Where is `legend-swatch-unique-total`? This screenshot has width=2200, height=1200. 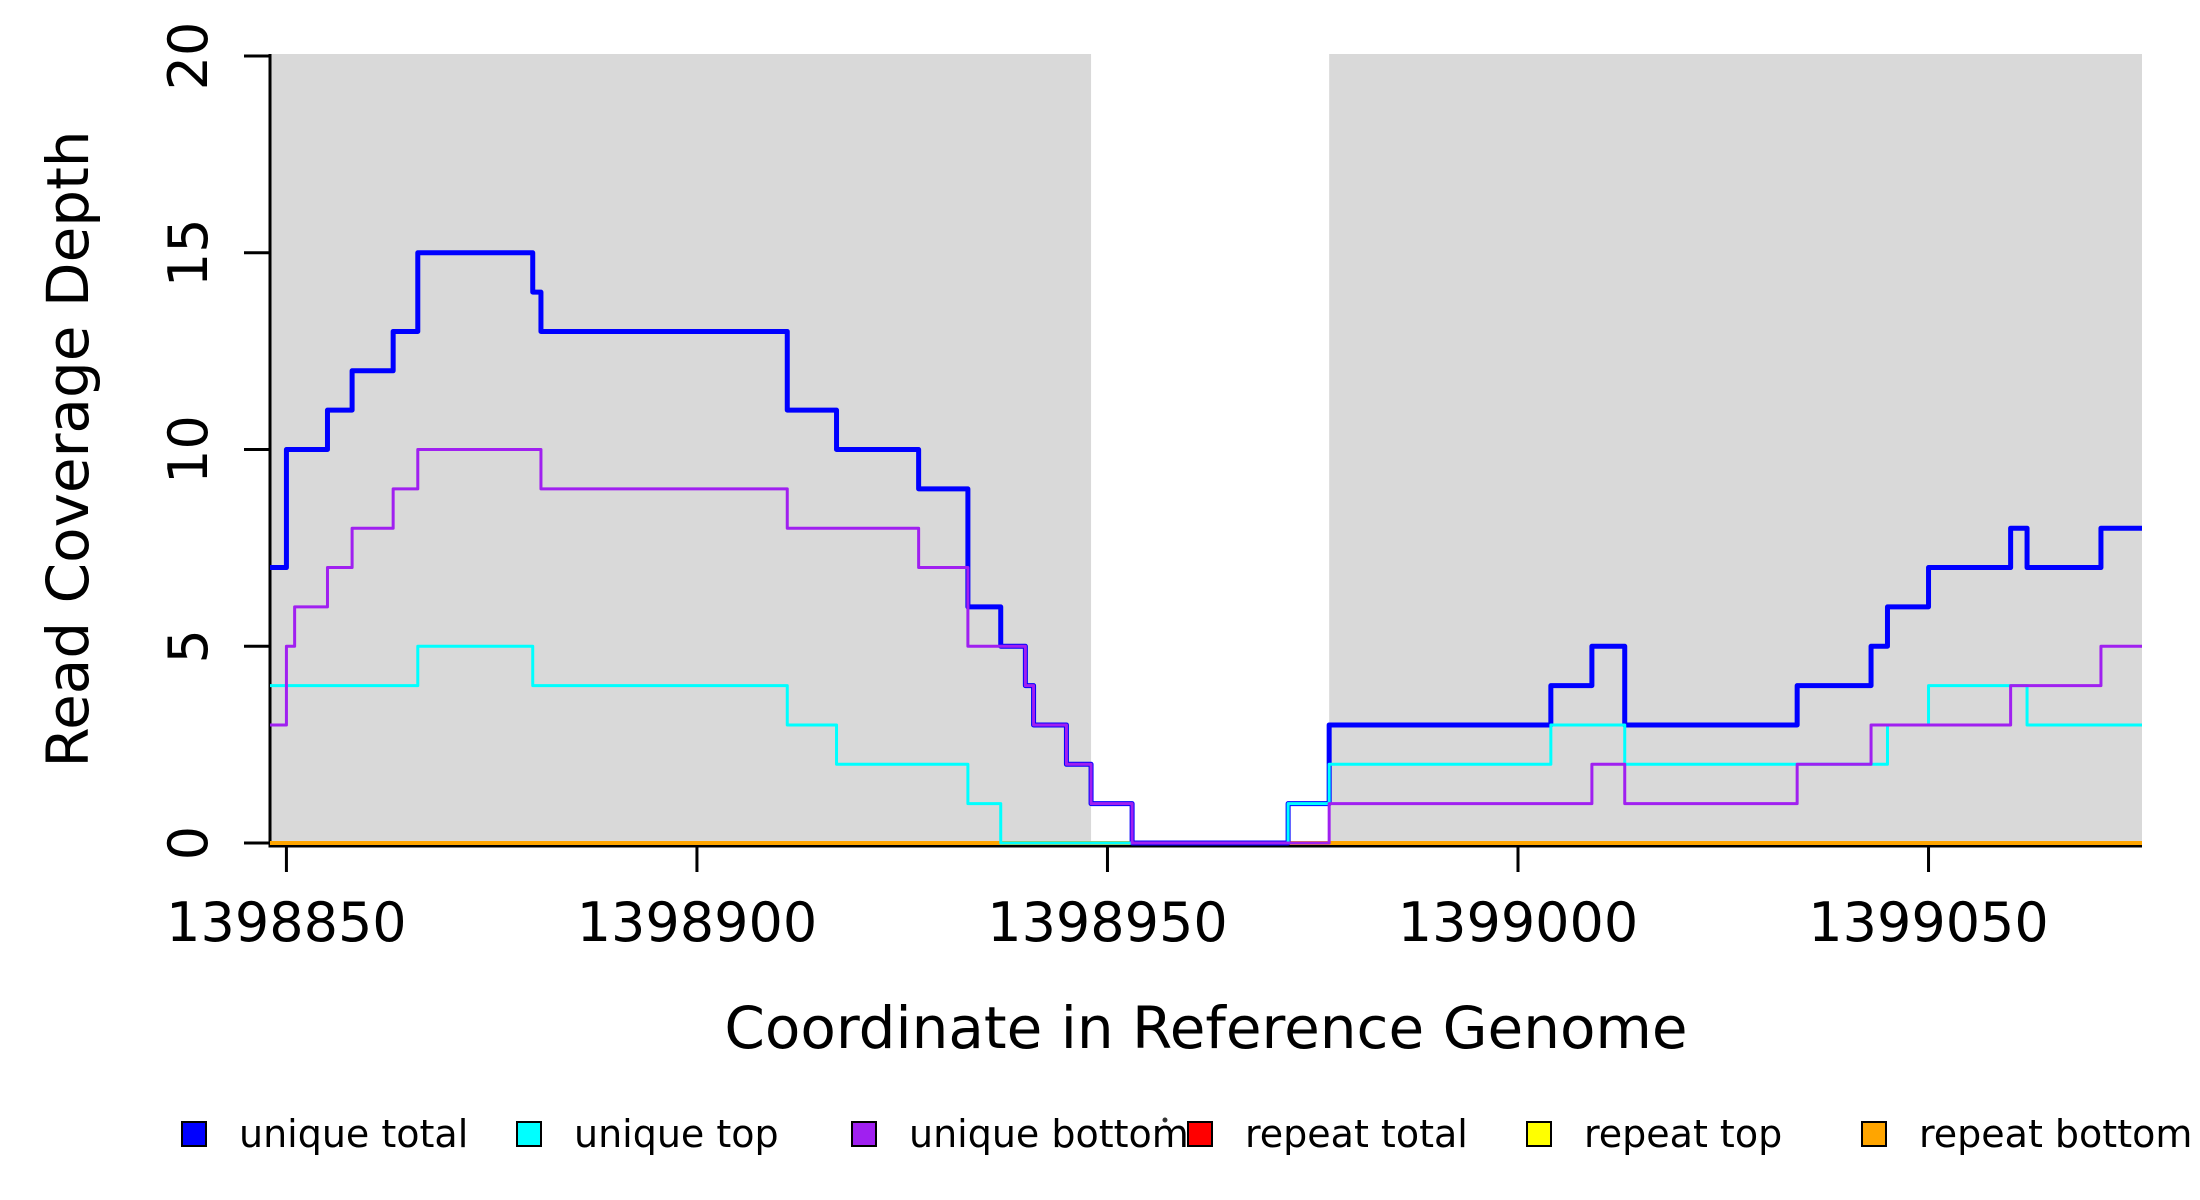 legend-swatch-unique-total is located at coordinates (194, 1134).